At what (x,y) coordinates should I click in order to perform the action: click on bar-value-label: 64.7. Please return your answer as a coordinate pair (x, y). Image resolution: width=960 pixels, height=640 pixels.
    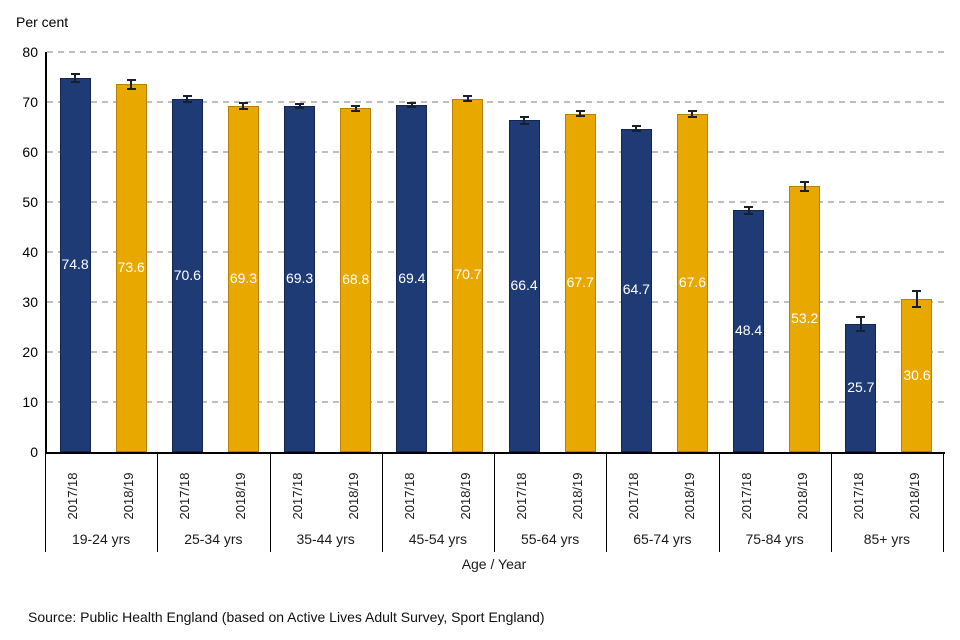
    Looking at the image, I should click on (636, 289).